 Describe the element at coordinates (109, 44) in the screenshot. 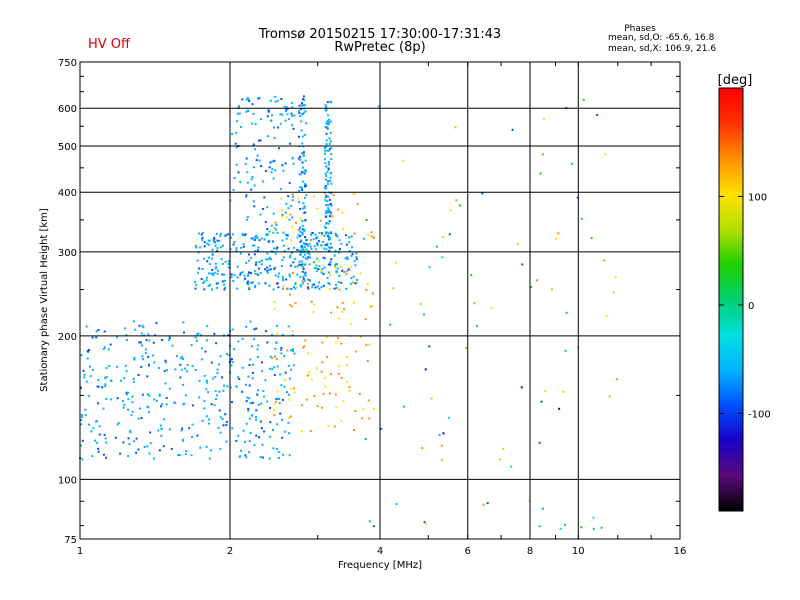

I see `hv-status: HV Off` at that location.